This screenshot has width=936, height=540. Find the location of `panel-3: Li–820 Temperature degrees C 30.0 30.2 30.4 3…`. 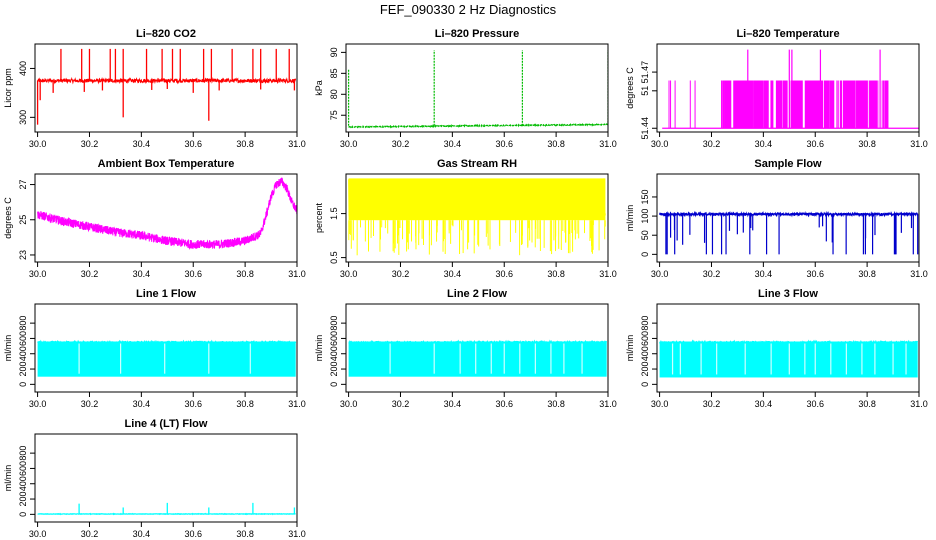

panel-3: Li–820 Temperature degrees C 30.0 30.2 30.4 3… is located at coordinates (776, 88).